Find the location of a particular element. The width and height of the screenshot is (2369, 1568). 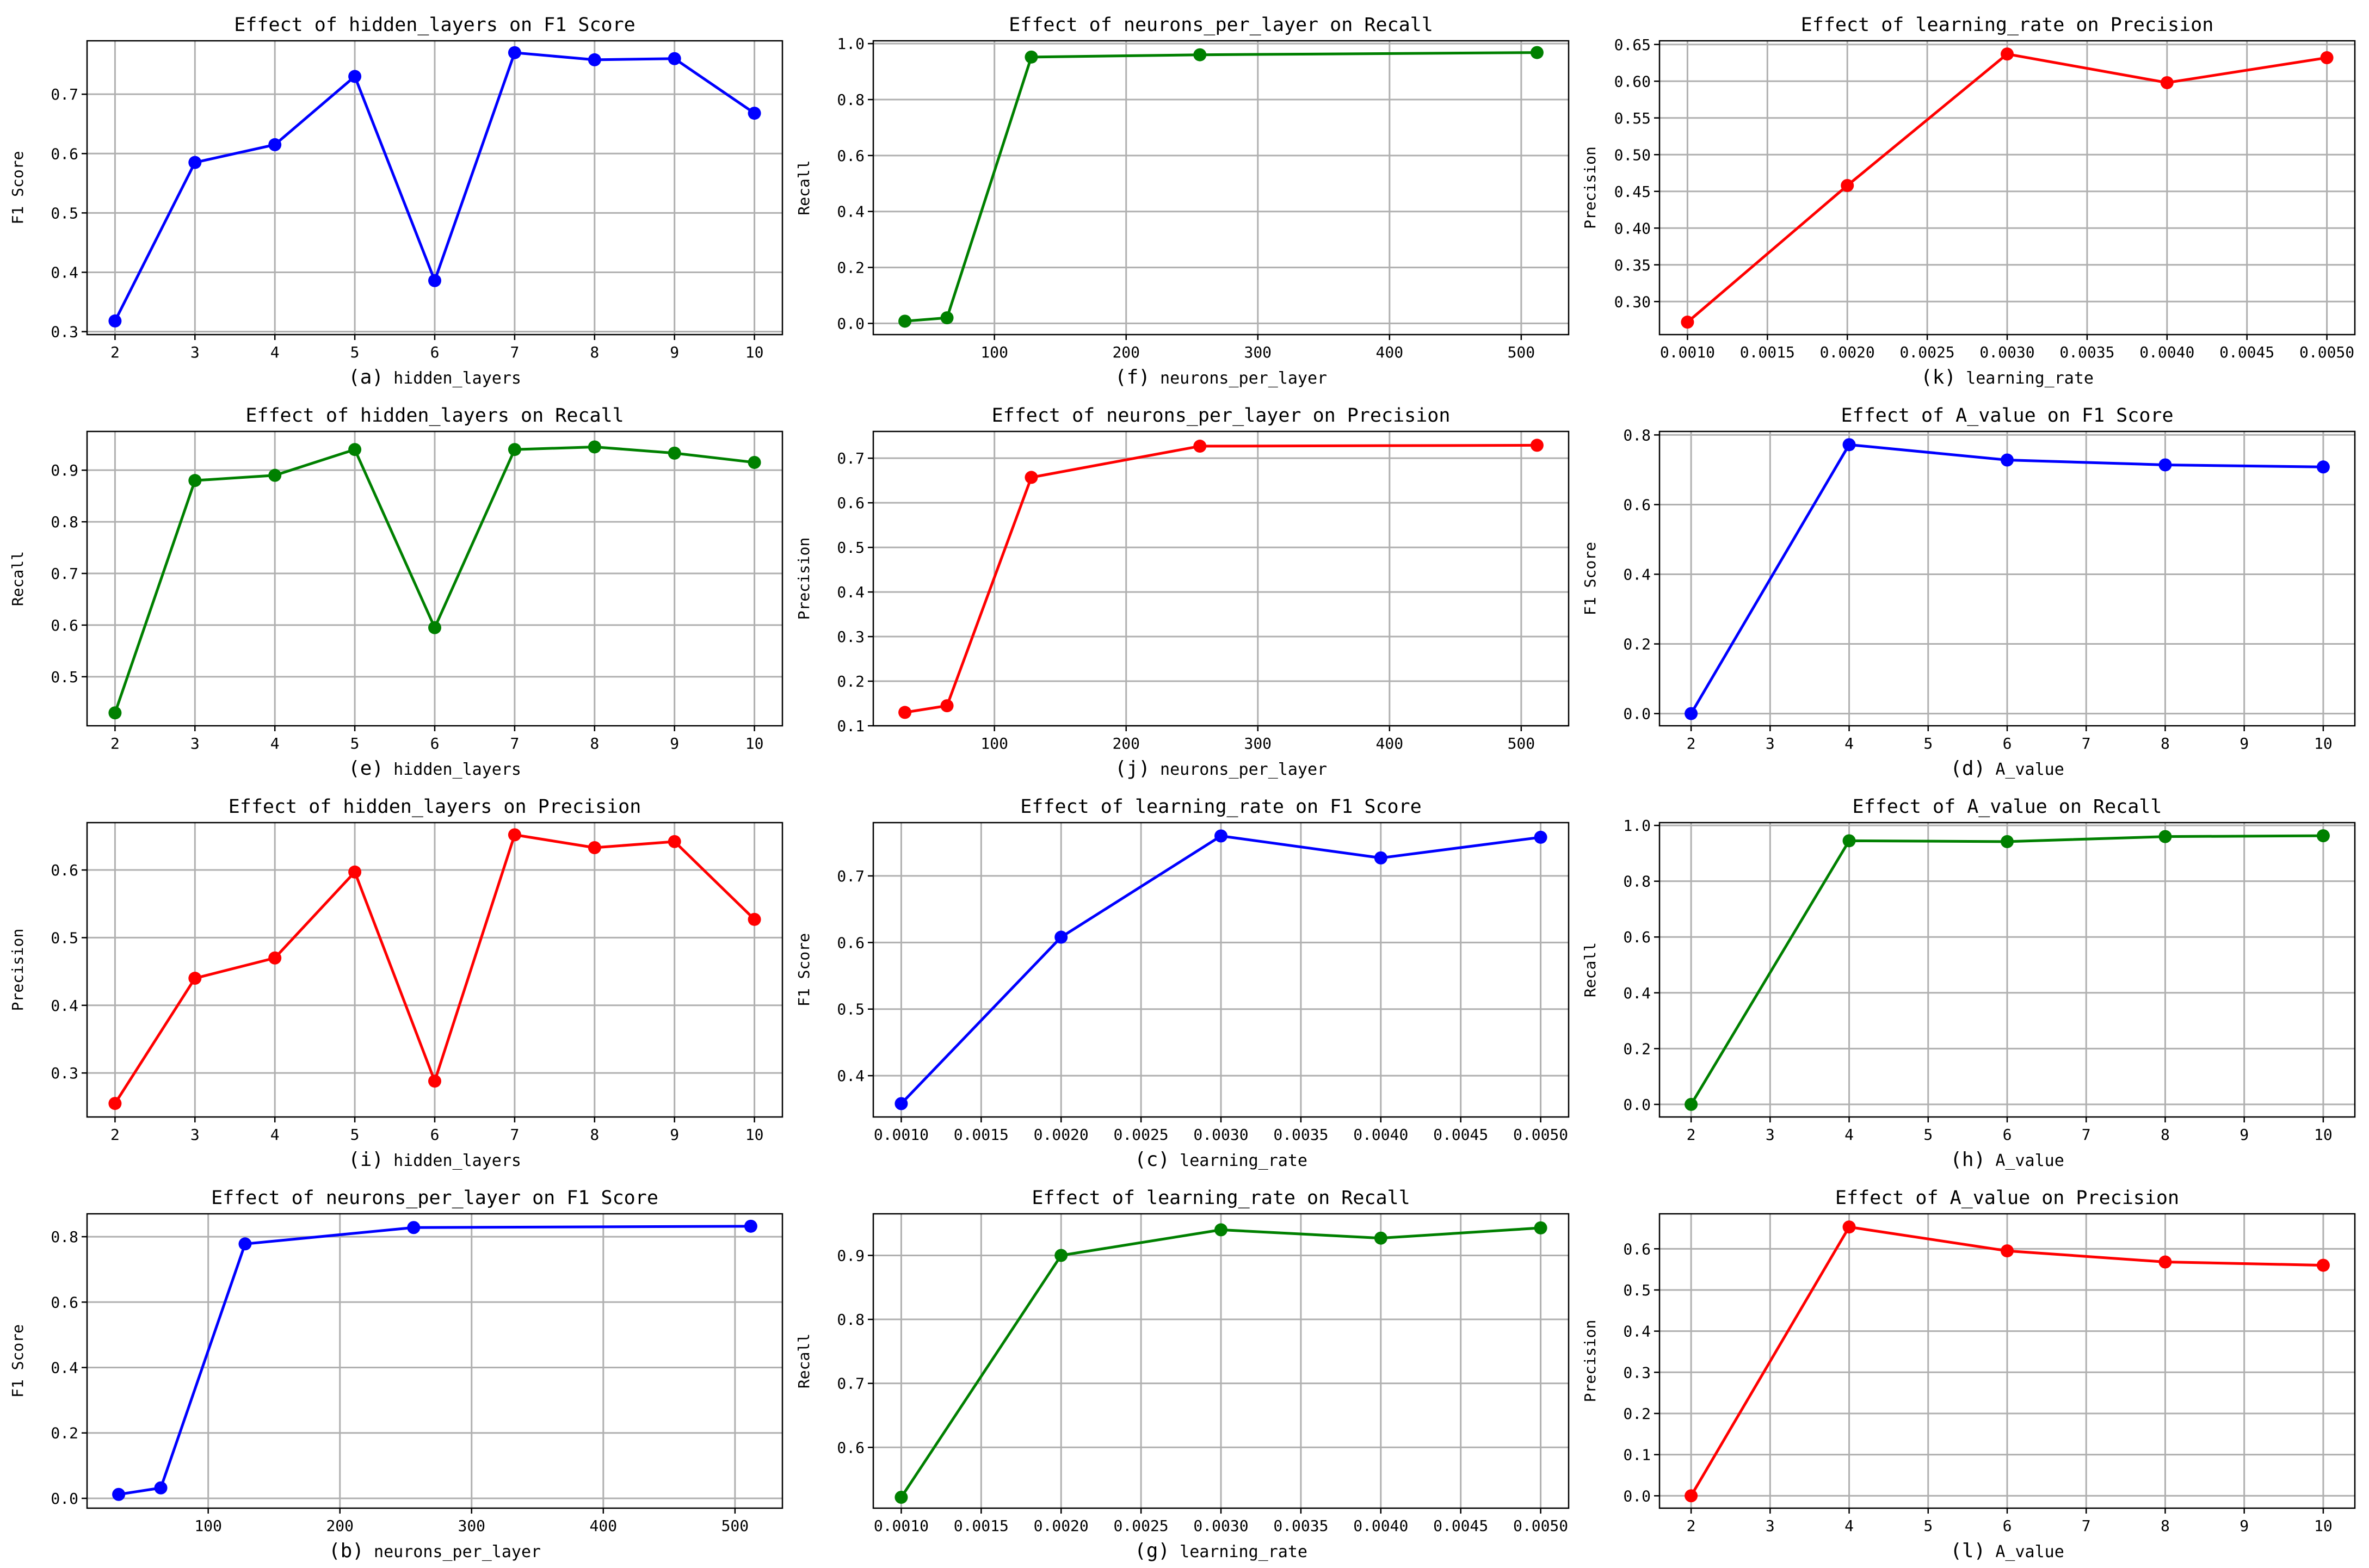

x-tick-label: 0.0025 is located at coordinates (1141, 1526).